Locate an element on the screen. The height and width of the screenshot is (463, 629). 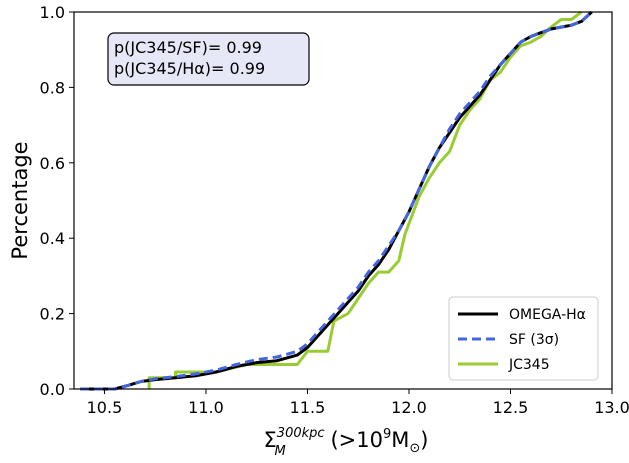
y-axis-label: Percentage is located at coordinates (20, 200).